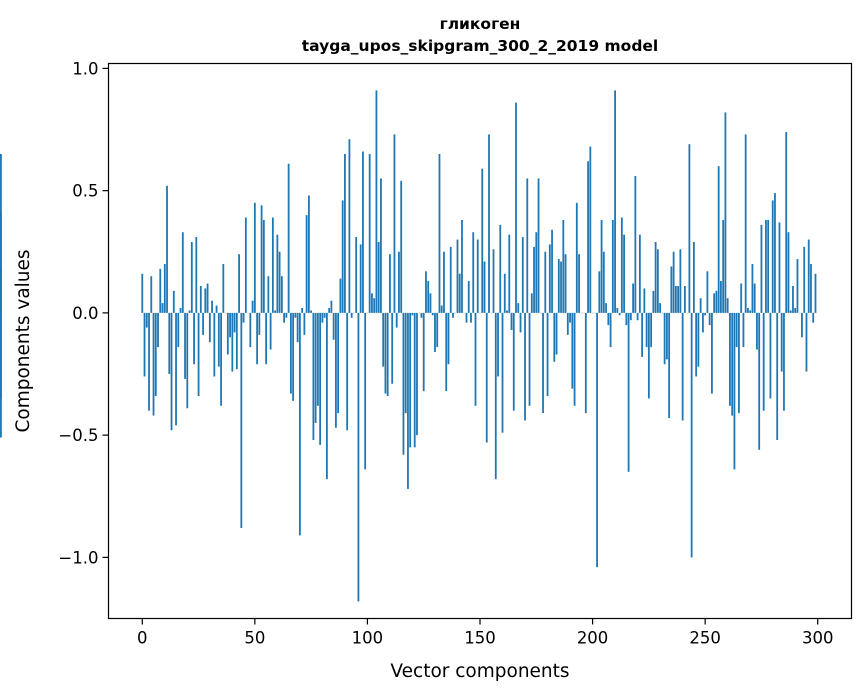 The image size is (867, 696). Describe the element at coordinates (78, 435) in the screenshot. I see `y-tick-label: −0.5` at that location.